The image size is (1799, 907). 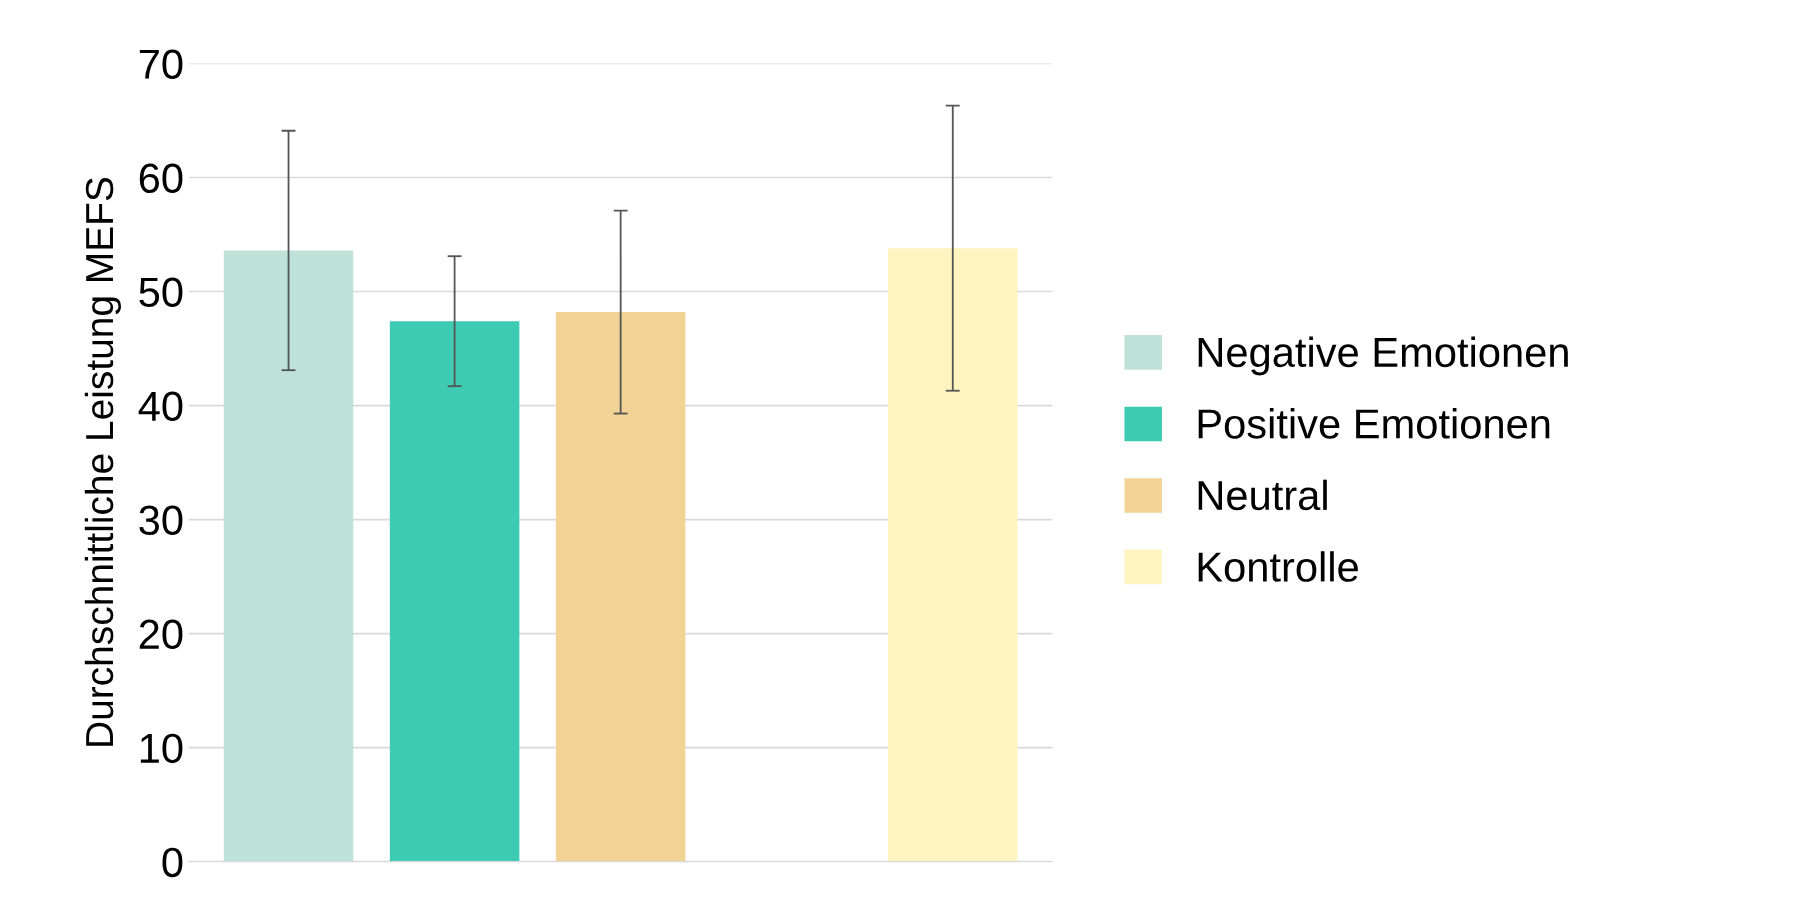 I want to click on y-axis-title: Durchschnittliche Leistung MEFS, so click(x=103, y=461).